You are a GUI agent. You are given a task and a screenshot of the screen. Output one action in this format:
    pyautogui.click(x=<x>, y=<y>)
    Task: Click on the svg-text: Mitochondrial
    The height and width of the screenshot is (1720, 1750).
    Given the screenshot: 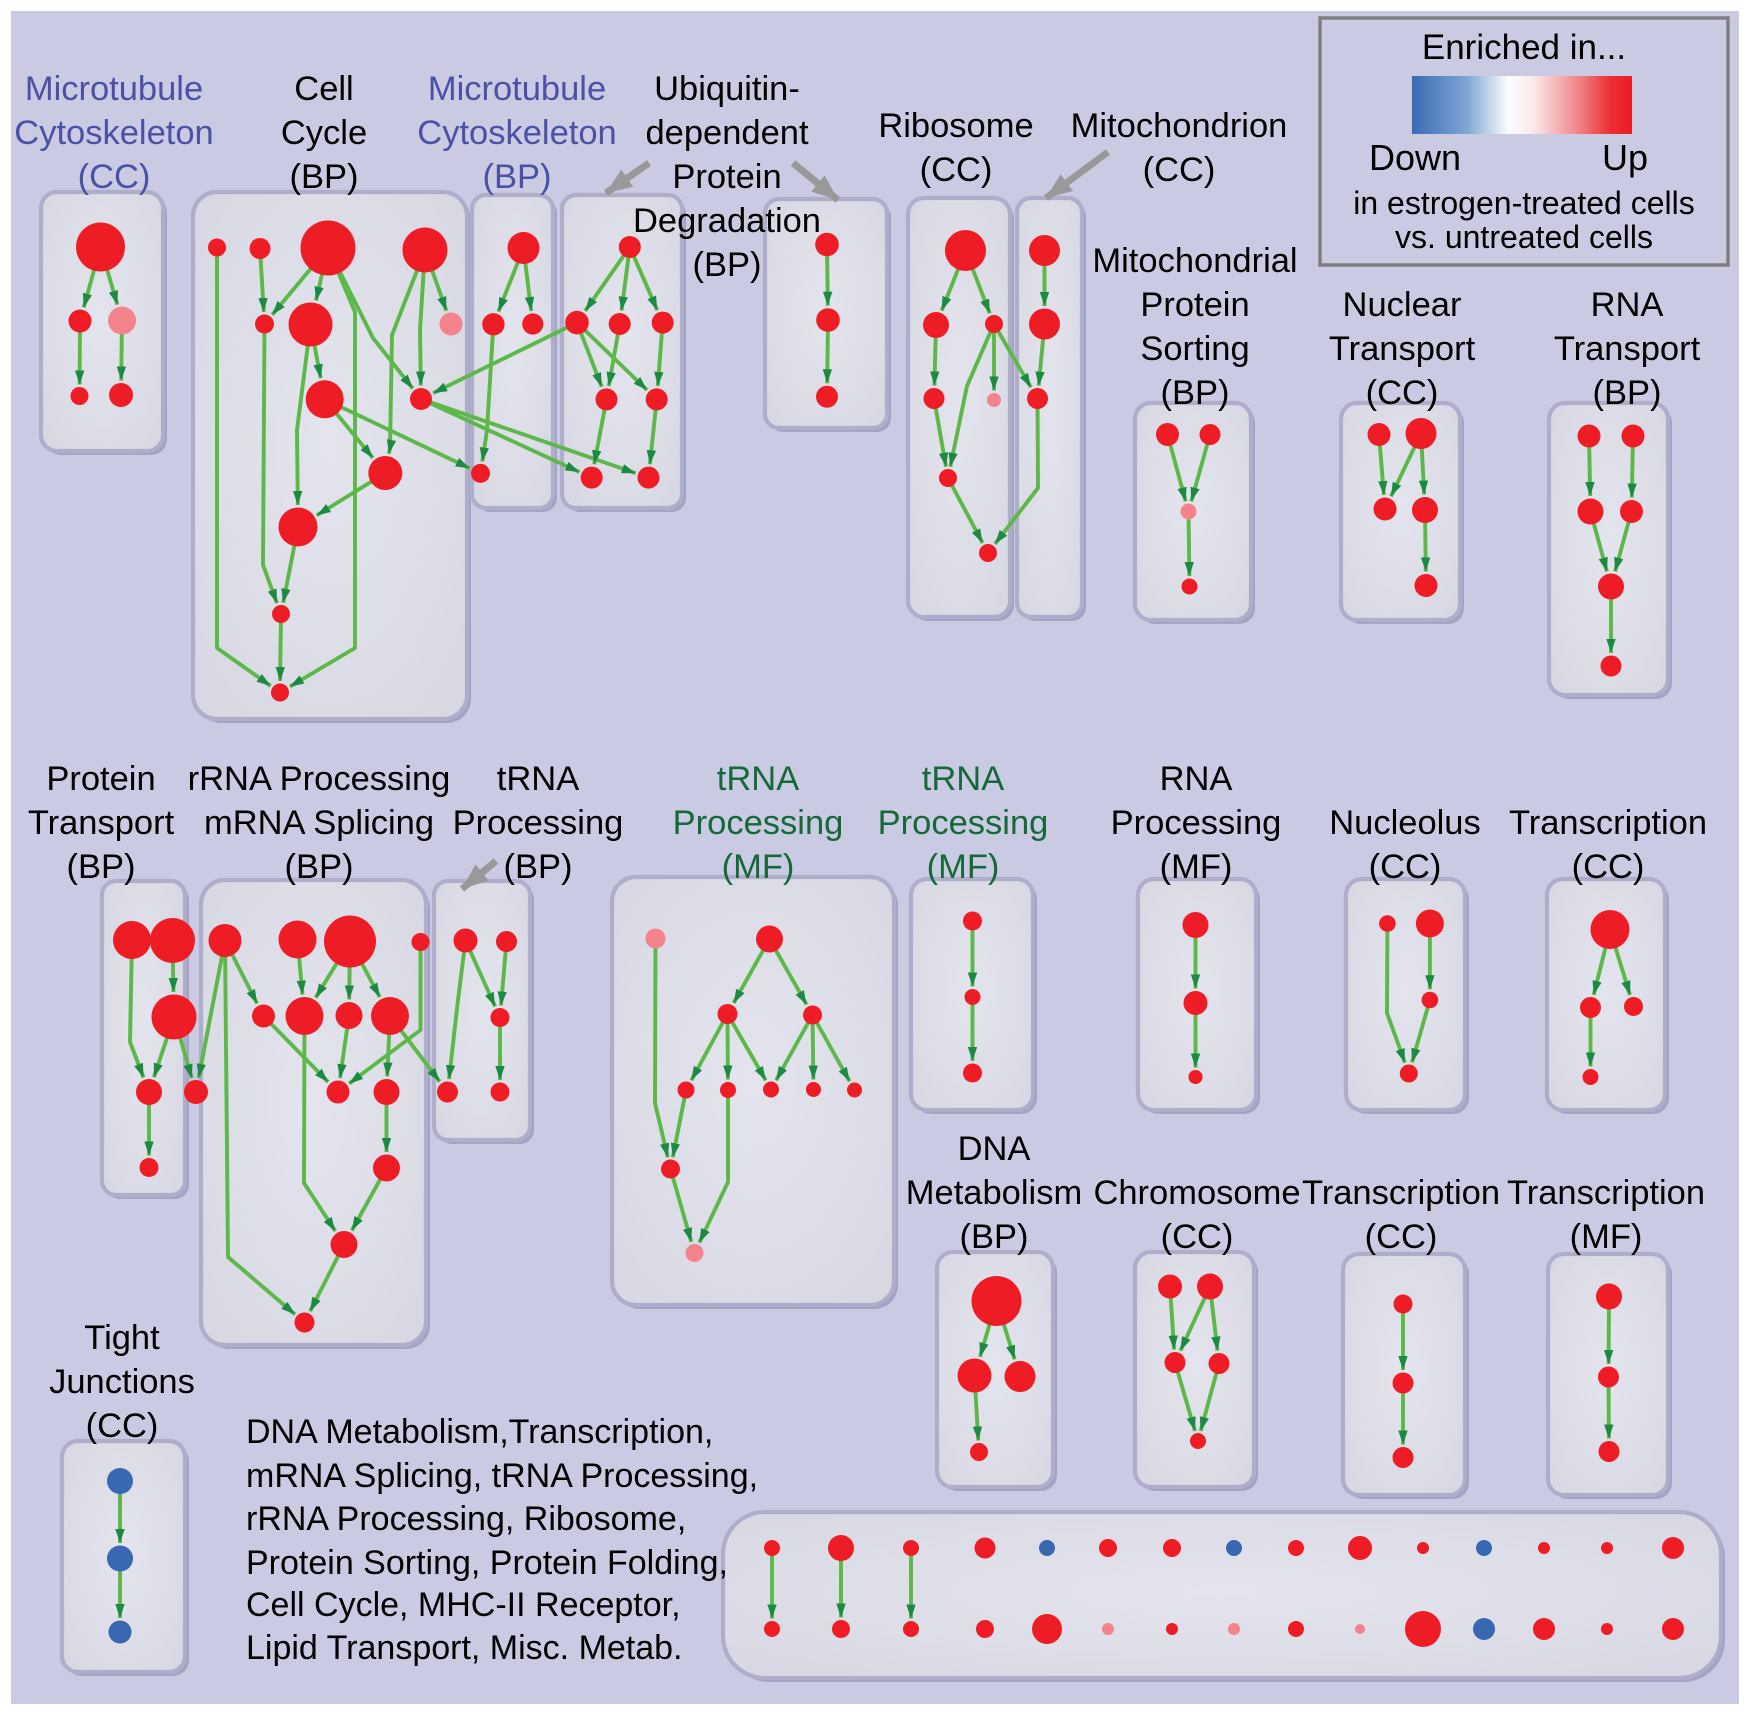 What is the action you would take?
    pyautogui.click(x=1194, y=261)
    